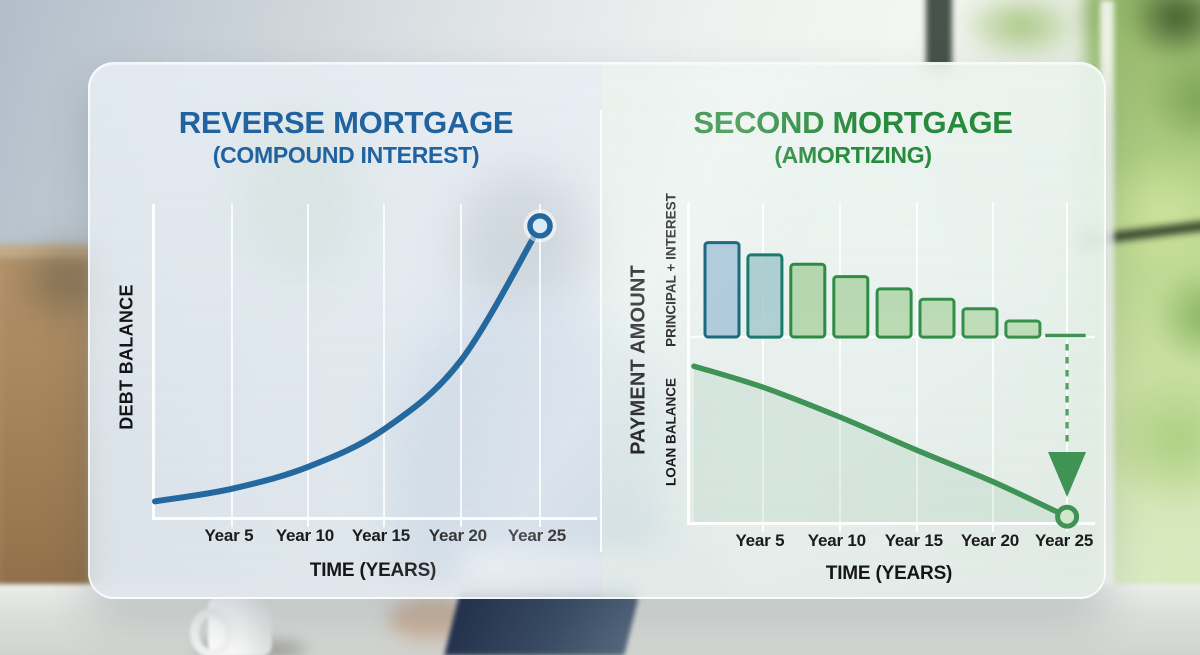  What do you see at coordinates (251, 647) in the screenshot?
I see `mug-shadow` at bounding box center [251, 647].